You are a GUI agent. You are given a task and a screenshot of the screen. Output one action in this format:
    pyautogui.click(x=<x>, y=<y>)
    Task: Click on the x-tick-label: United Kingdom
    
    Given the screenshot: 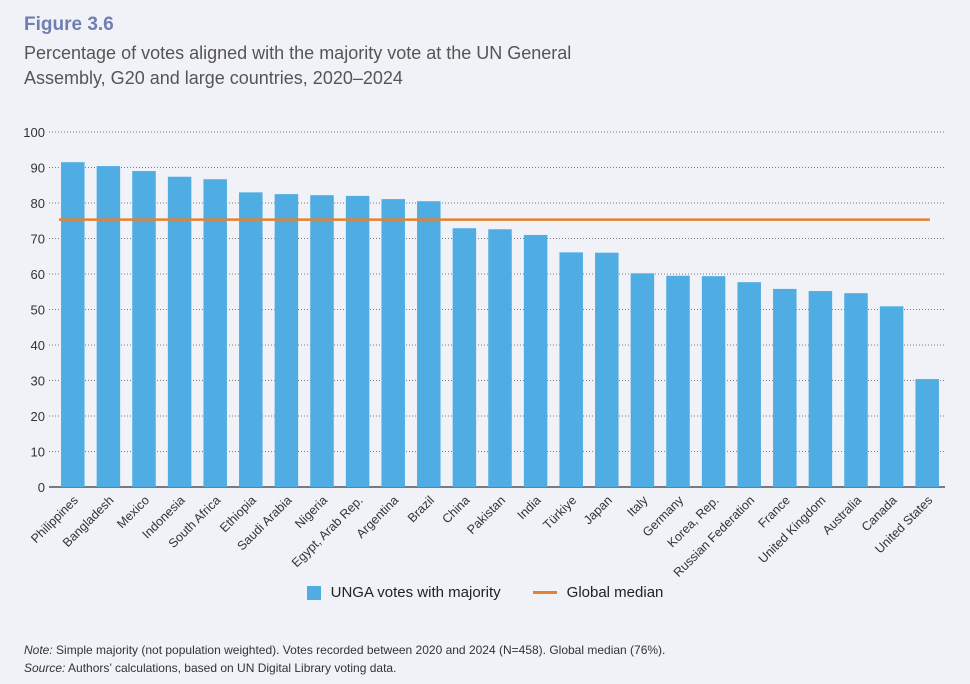 What is the action you would take?
    pyautogui.click(x=792, y=529)
    